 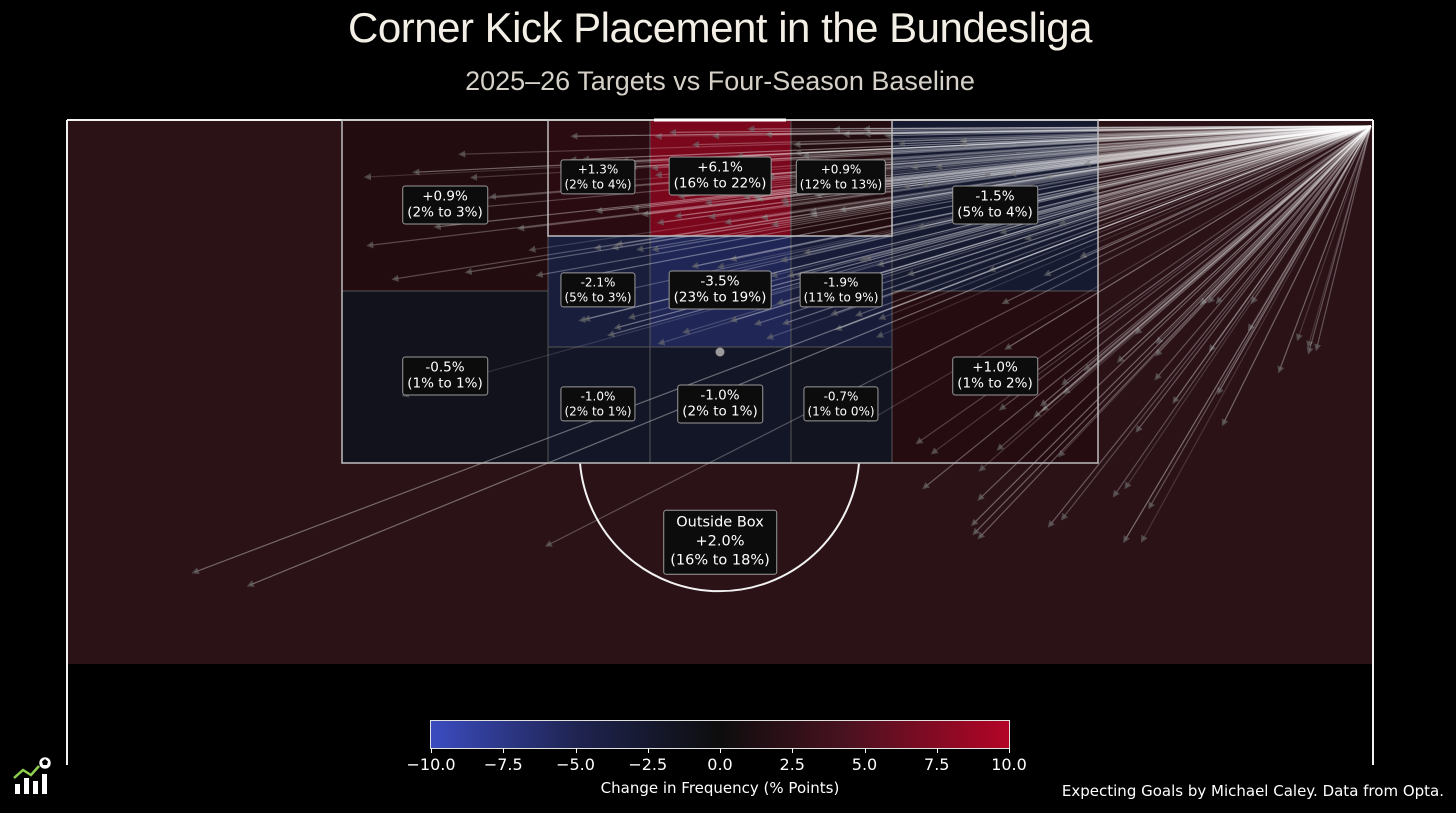 What do you see at coordinates (32, 775) in the screenshot?
I see `chart-ball-logo-icon` at bounding box center [32, 775].